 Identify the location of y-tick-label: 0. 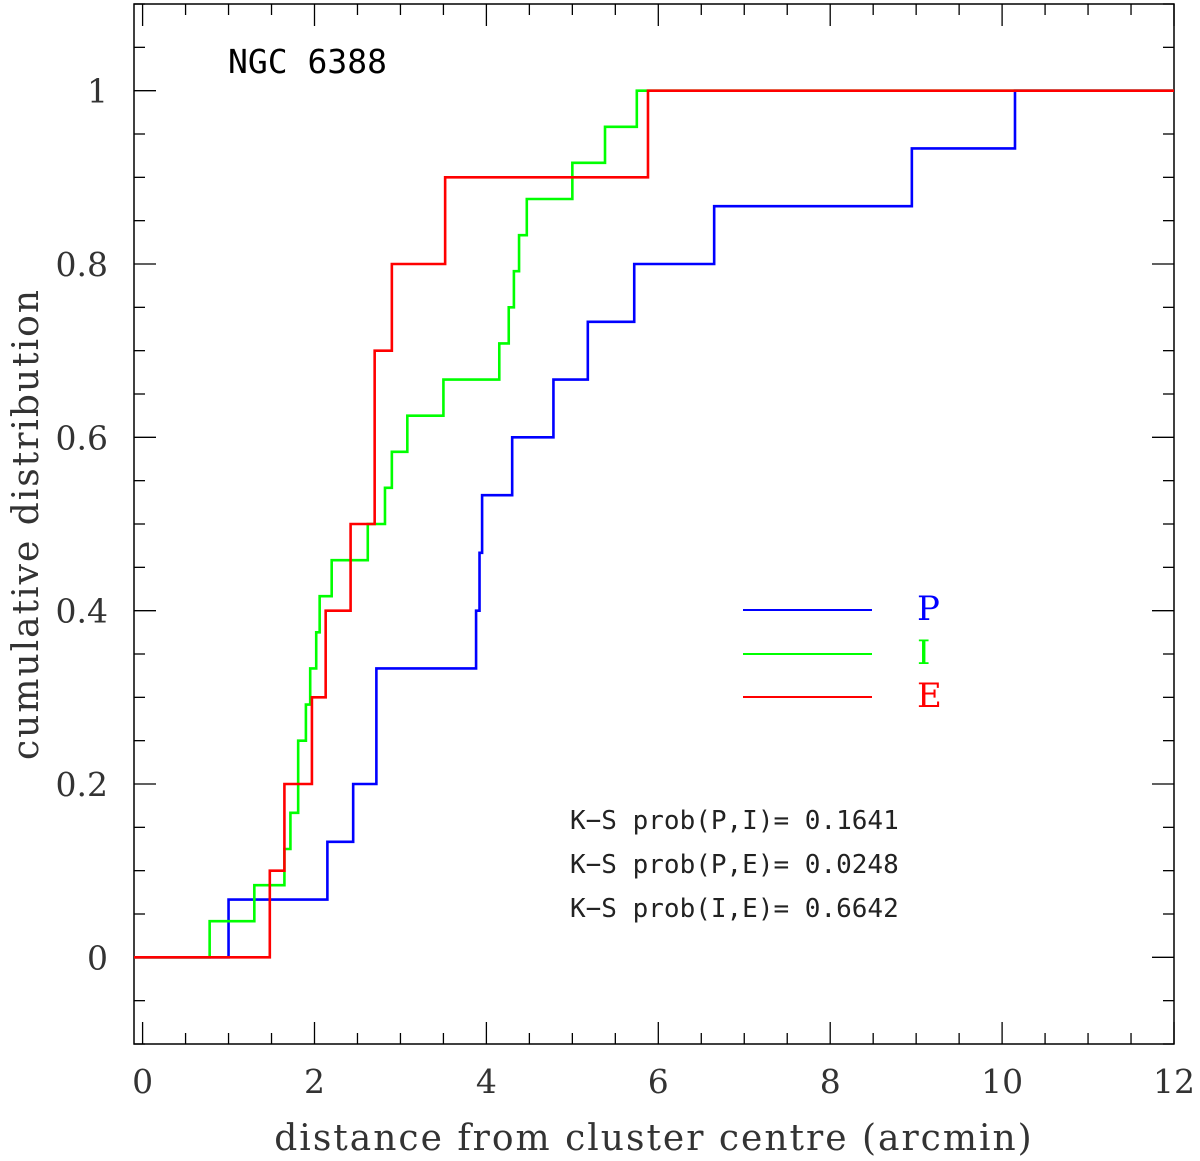
(97, 957).